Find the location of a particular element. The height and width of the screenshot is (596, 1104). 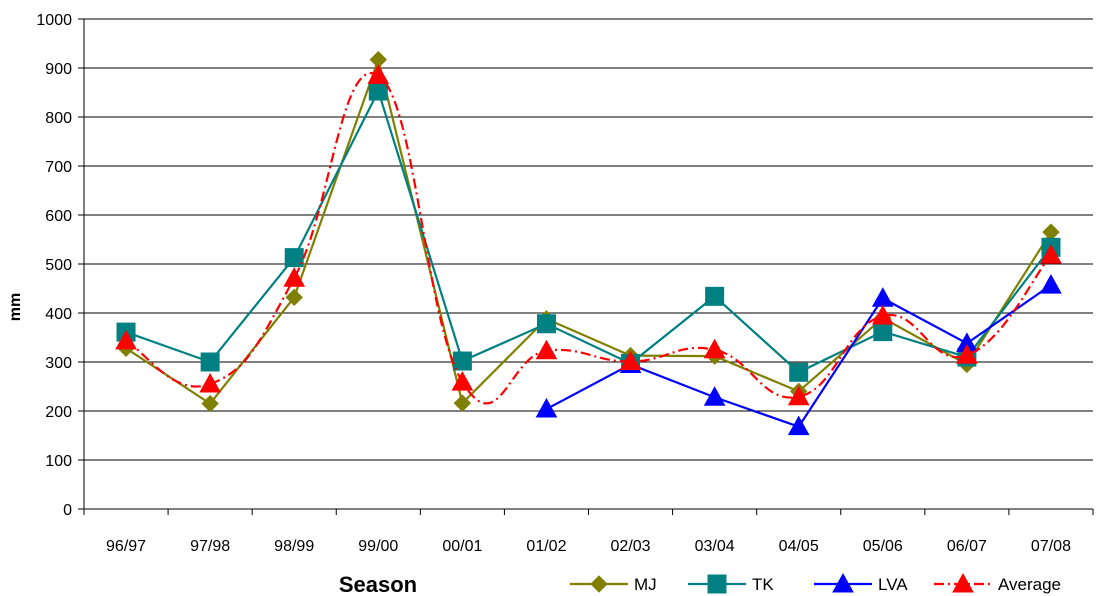

x-tick-label: 00/01 is located at coordinates (462, 546).